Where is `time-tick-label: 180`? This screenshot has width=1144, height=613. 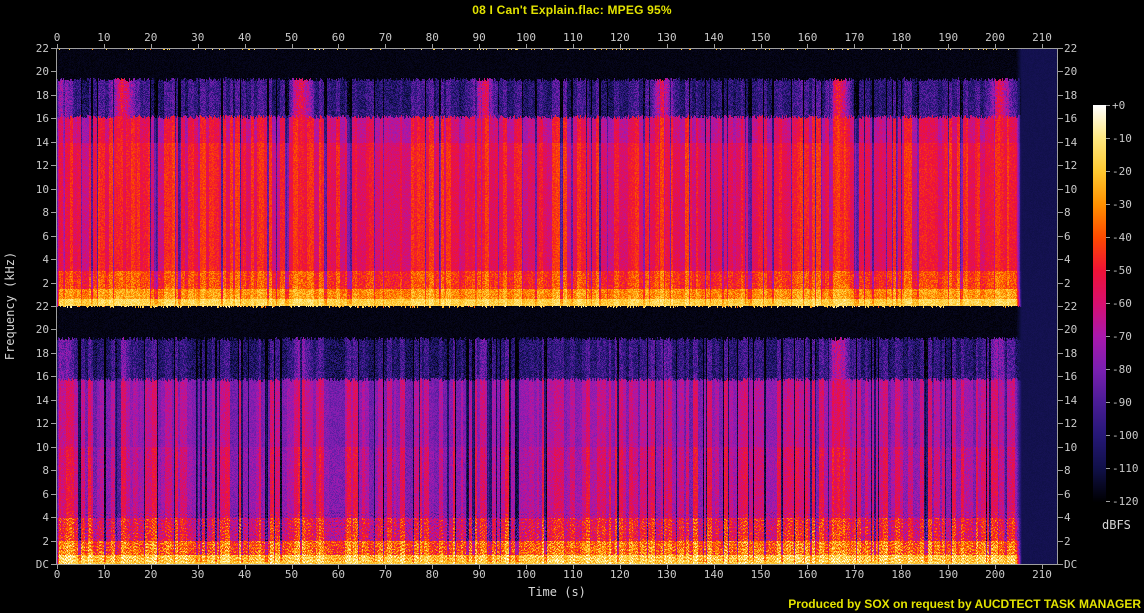
time-tick-label: 180 is located at coordinates (901, 574).